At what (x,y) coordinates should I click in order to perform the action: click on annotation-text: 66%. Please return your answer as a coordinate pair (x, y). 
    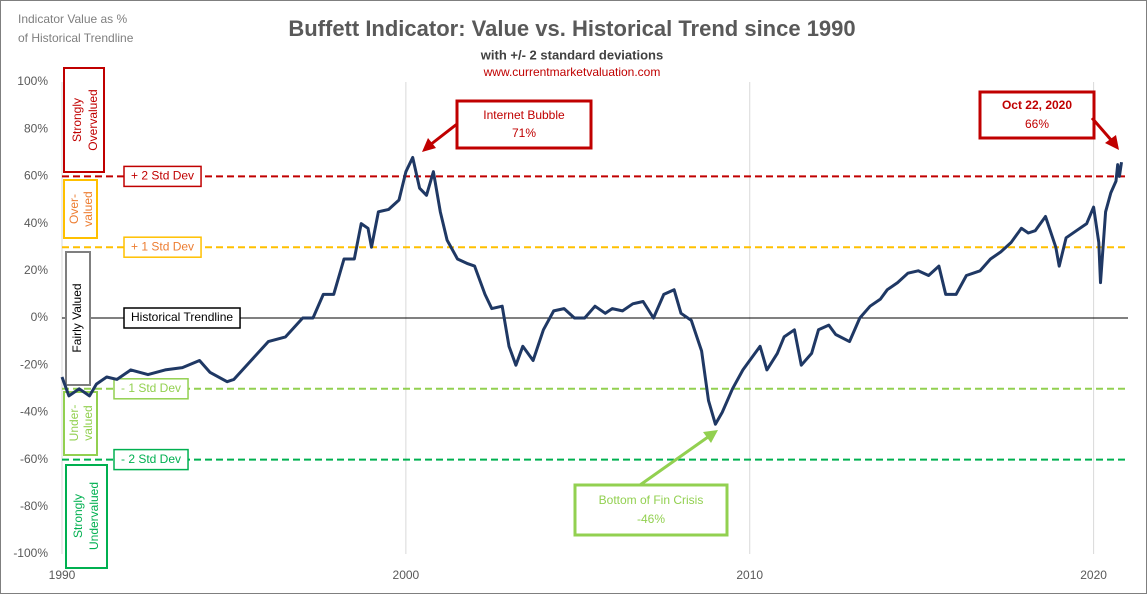
    Looking at the image, I should click on (1037, 124).